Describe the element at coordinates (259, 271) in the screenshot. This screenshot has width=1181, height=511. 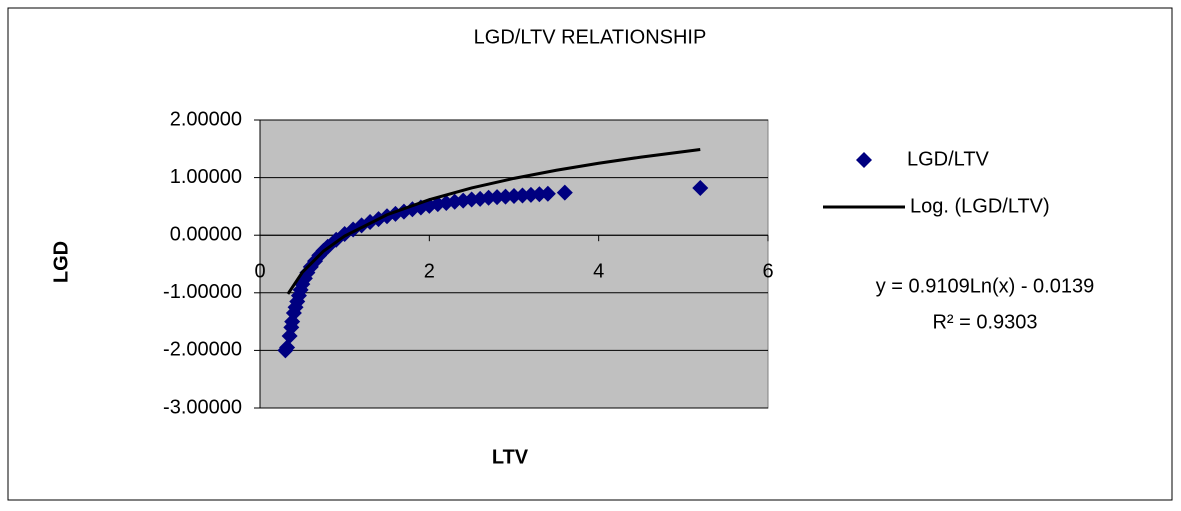
I see `x-tick-label: 0` at that location.